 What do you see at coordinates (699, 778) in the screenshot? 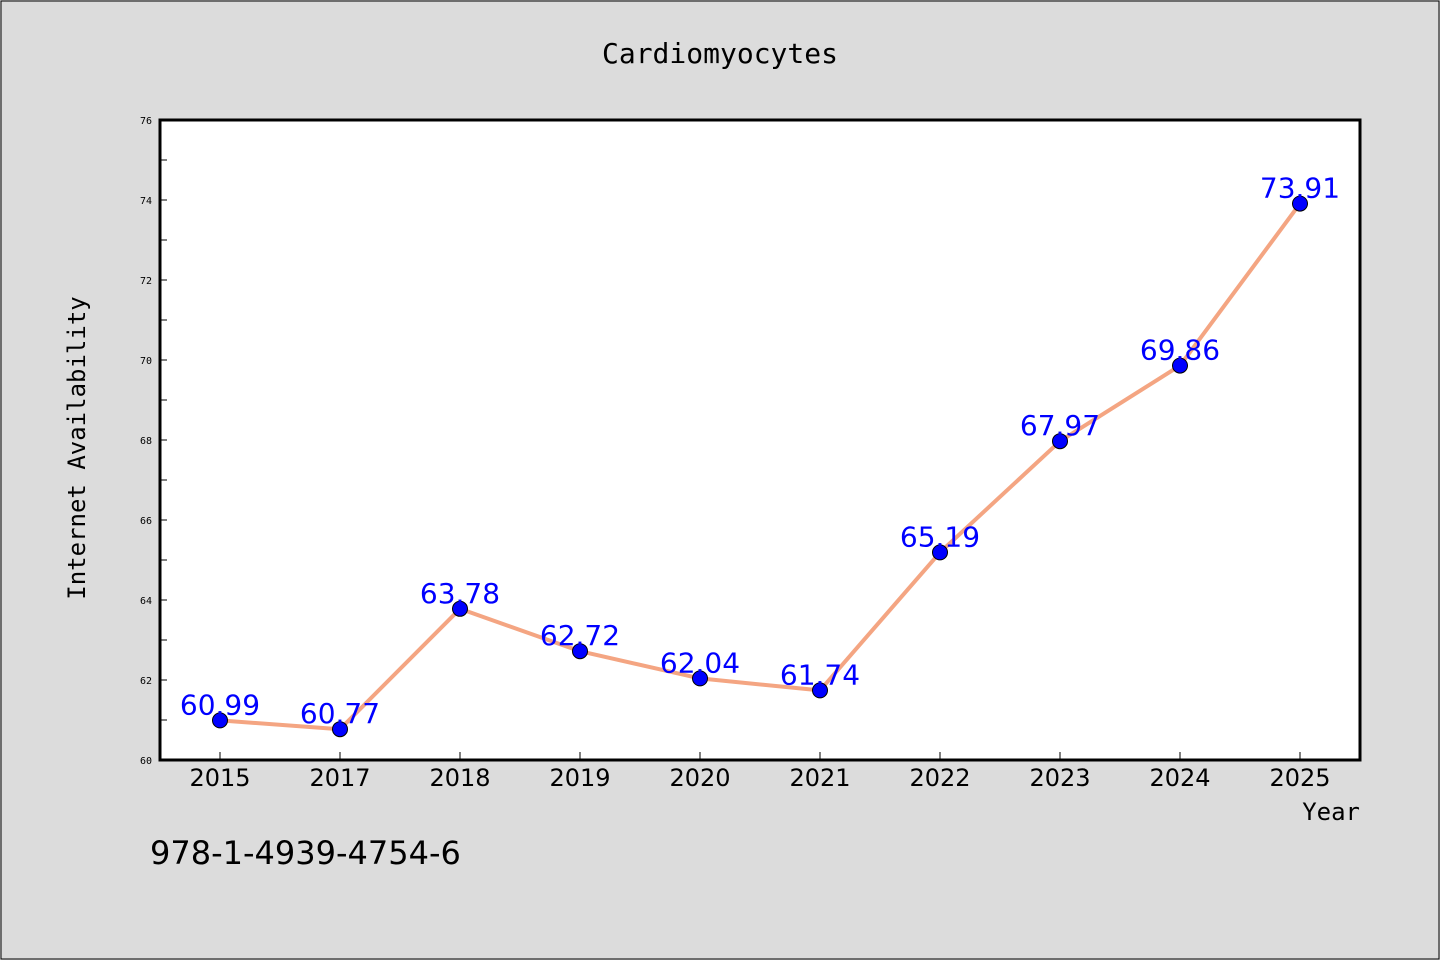
I see `x-tick-label: 2020` at bounding box center [699, 778].